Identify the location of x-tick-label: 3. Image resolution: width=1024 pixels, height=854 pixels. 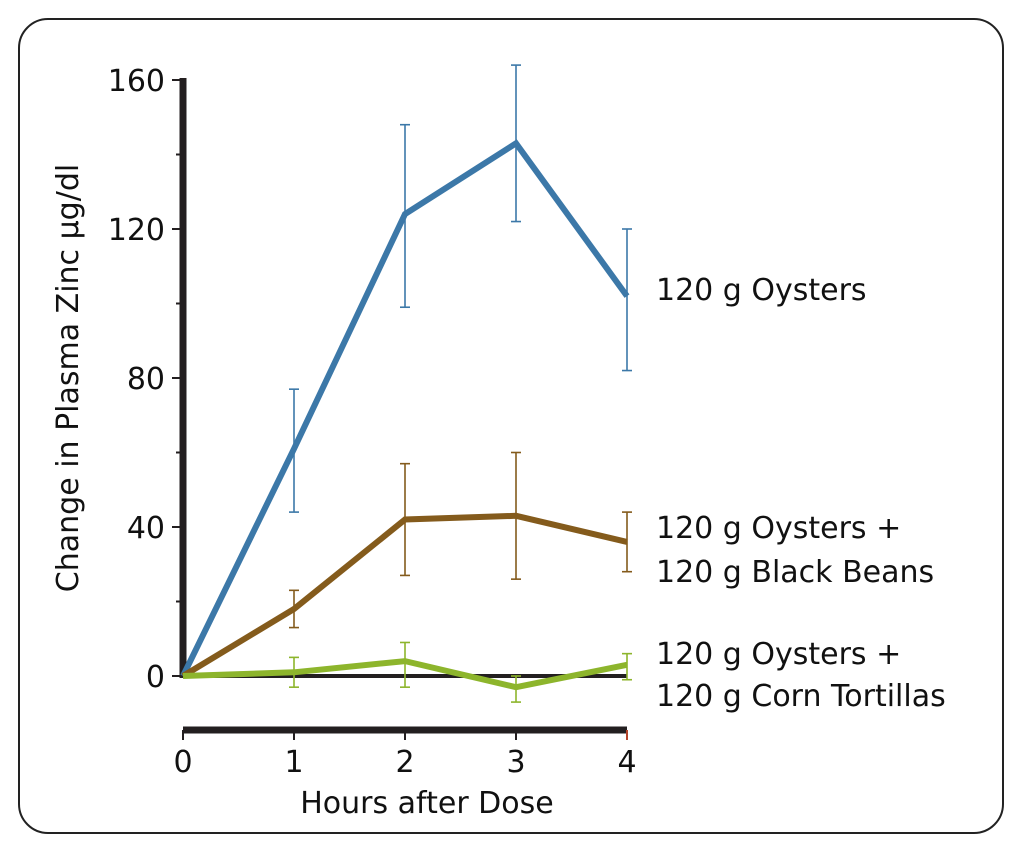
(515, 762).